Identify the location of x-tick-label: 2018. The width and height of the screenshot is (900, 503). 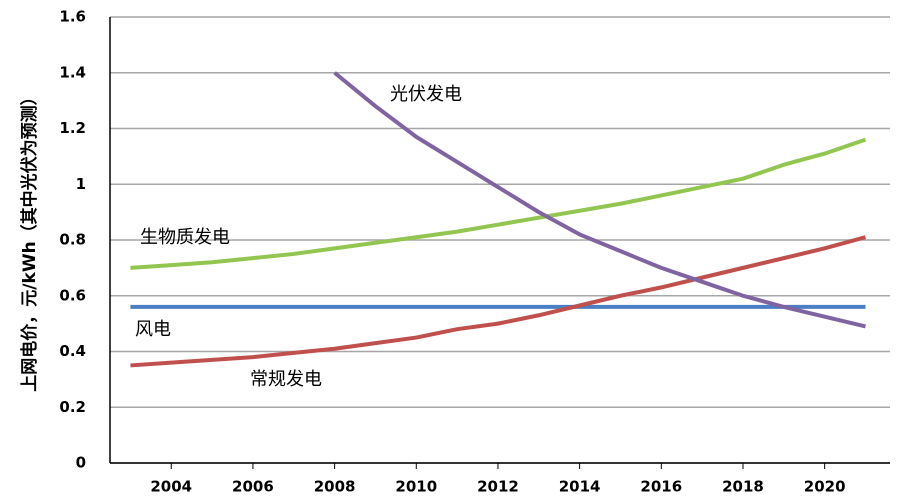
(743, 487).